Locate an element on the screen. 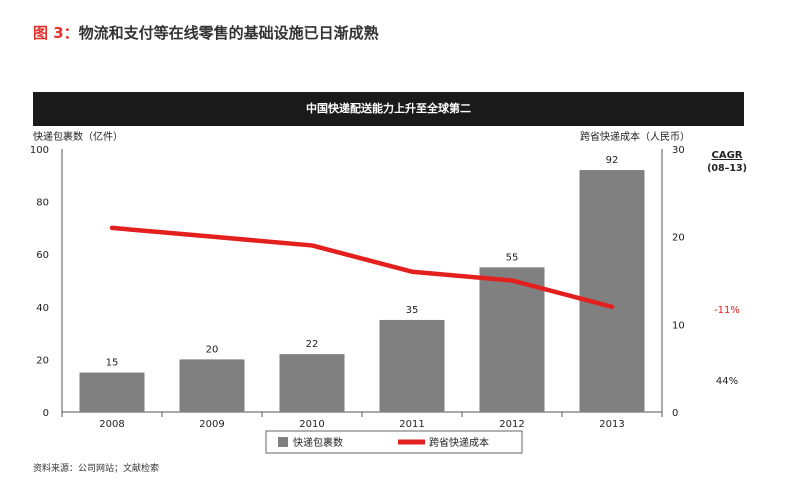  y-tick-label: 20 is located at coordinates (42, 360).